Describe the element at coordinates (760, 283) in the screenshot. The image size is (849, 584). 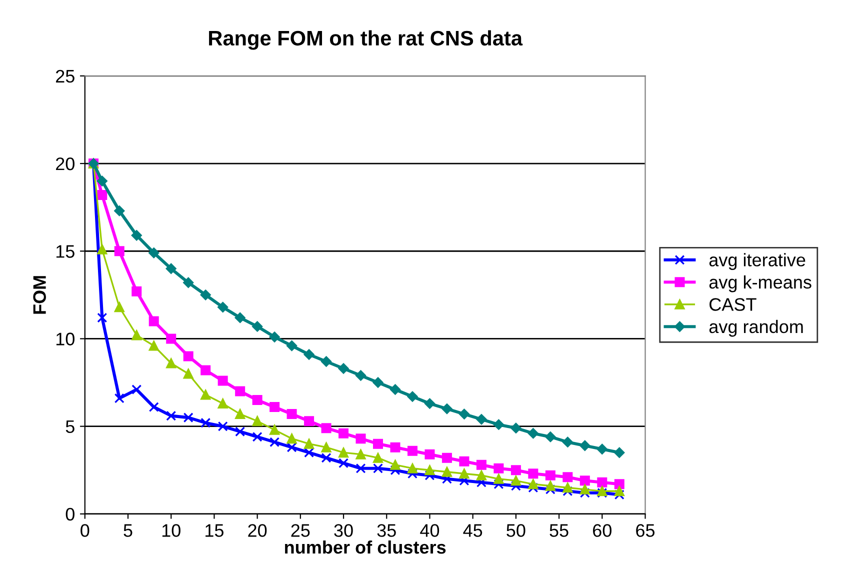
I see `legend-label: avg k-means` at that location.